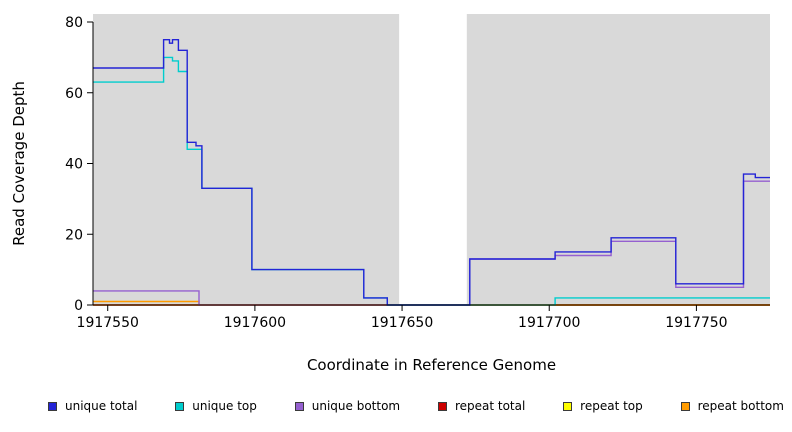 This screenshot has height=432, width=792. I want to click on legend-item-repeat-top: repeat top, so click(603, 406).